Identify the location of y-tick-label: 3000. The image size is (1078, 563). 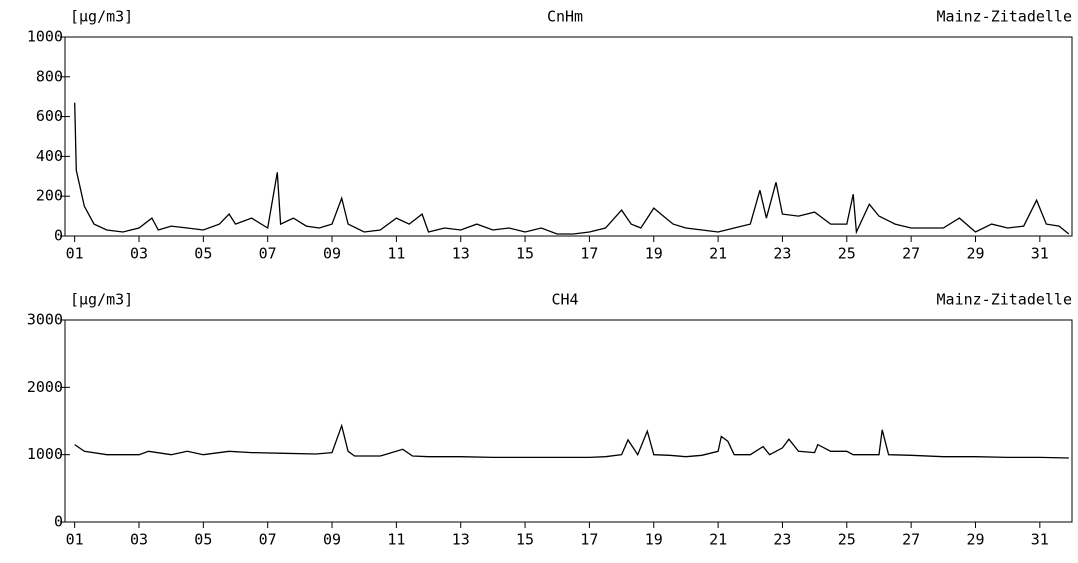
(45, 320).